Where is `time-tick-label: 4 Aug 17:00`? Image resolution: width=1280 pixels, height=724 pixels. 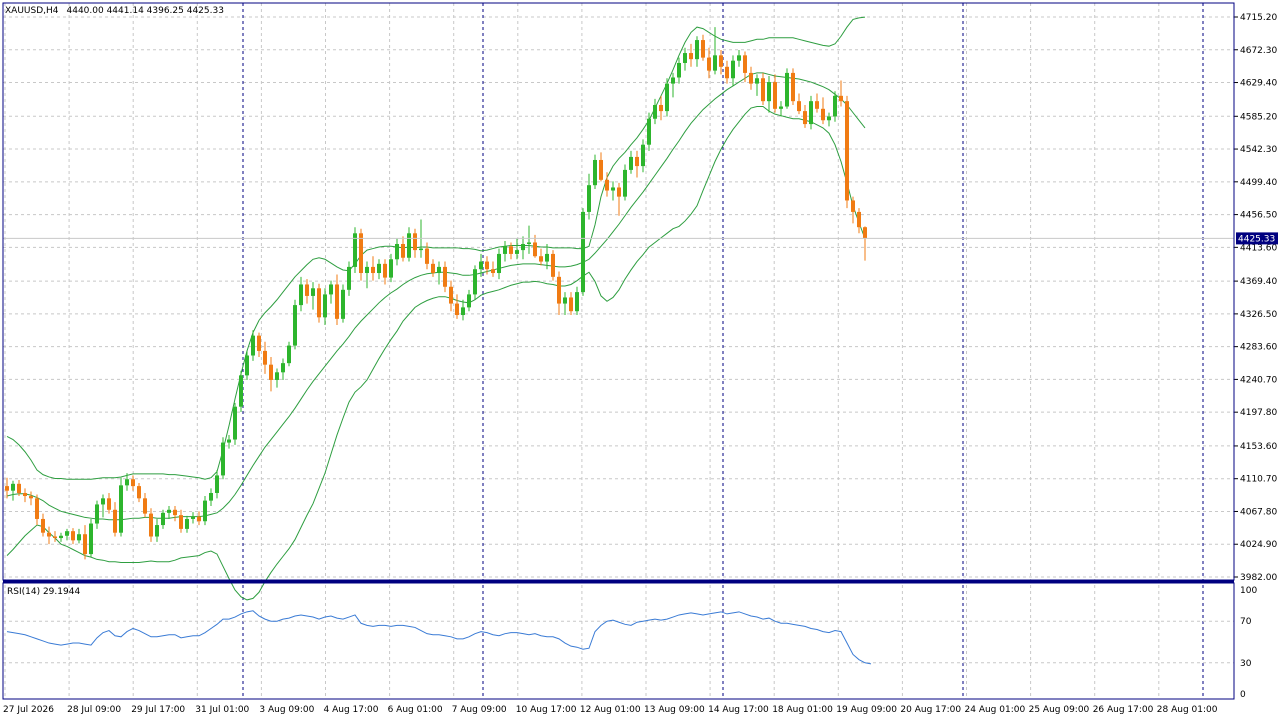 time-tick-label: 4 Aug 17:00 is located at coordinates (351, 710).